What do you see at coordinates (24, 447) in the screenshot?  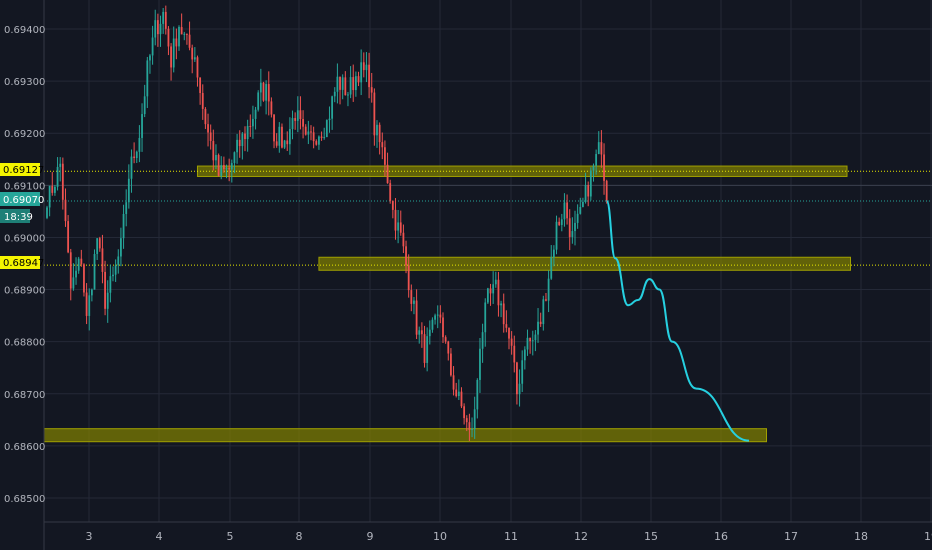 I see `price-tick-label: 0.68600` at bounding box center [24, 447].